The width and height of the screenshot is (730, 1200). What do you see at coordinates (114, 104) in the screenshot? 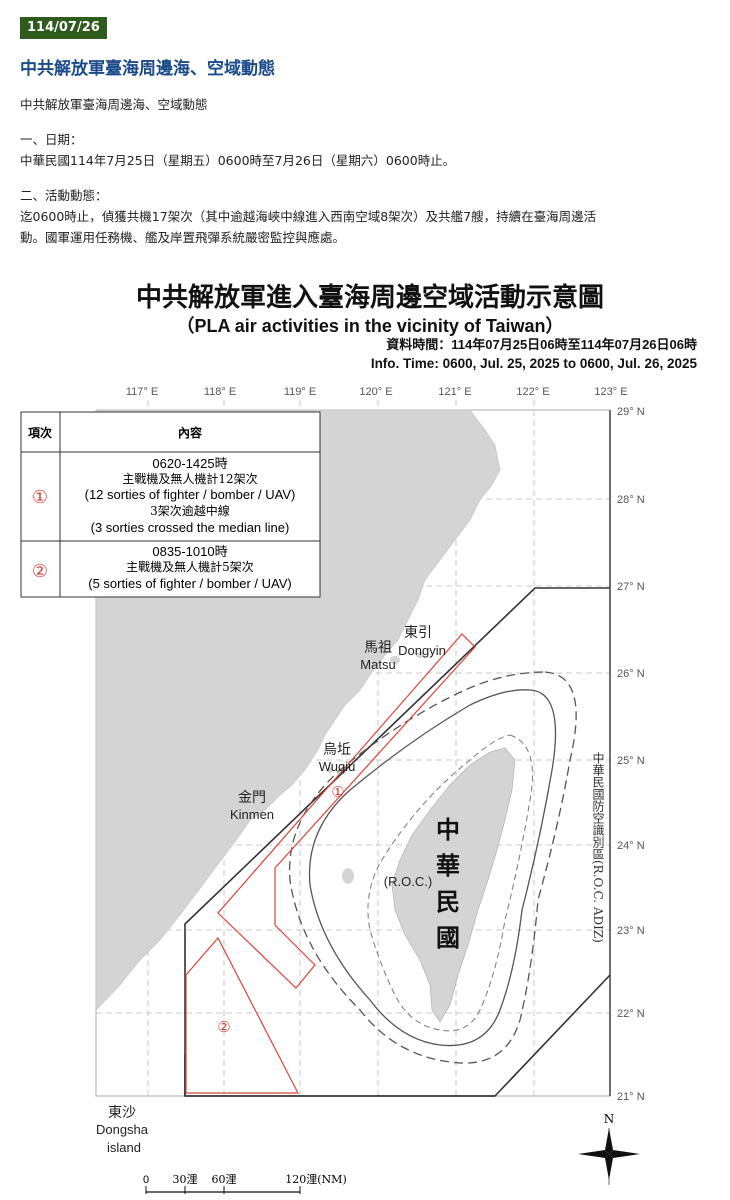
I see `article-subtitle: 中共解放軍臺海周邊海、空域動態` at bounding box center [114, 104].